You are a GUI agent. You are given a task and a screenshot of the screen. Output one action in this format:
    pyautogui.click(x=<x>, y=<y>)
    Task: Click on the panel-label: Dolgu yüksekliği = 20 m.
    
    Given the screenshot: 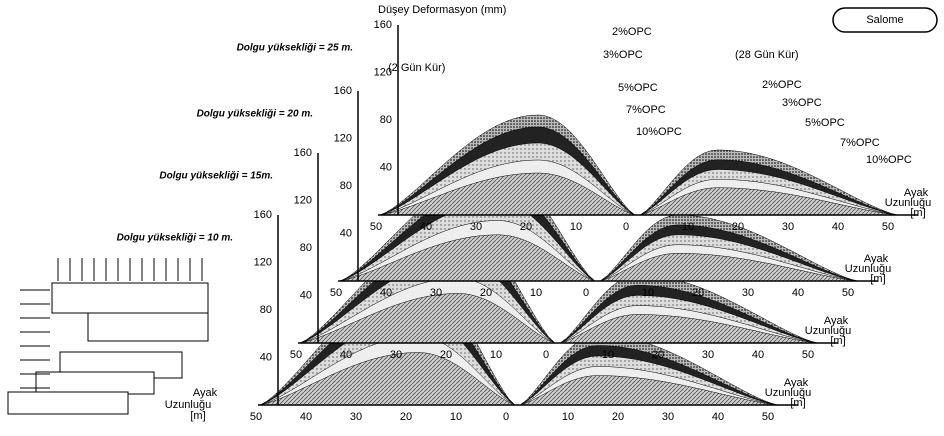 What is the action you would take?
    pyautogui.click(x=255, y=114)
    